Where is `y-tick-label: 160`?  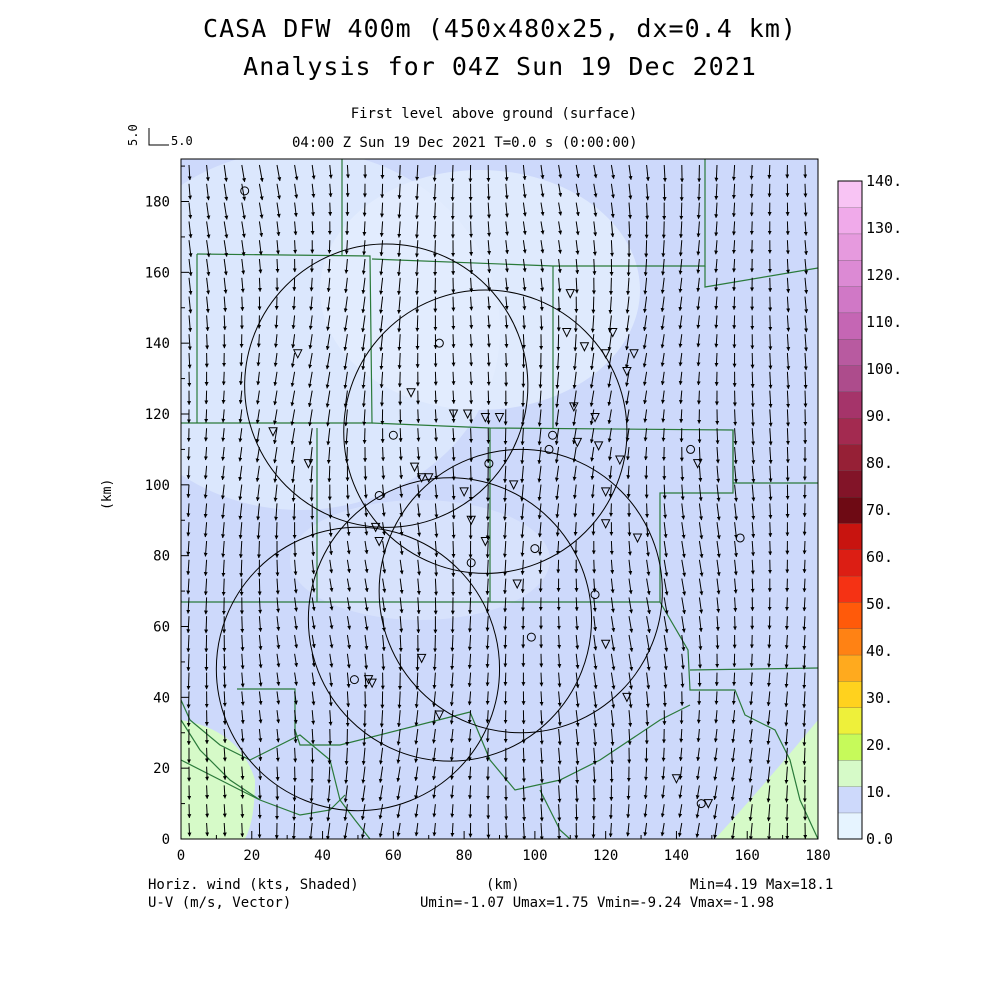
y-tick-label: 160 is located at coordinates (157, 273).